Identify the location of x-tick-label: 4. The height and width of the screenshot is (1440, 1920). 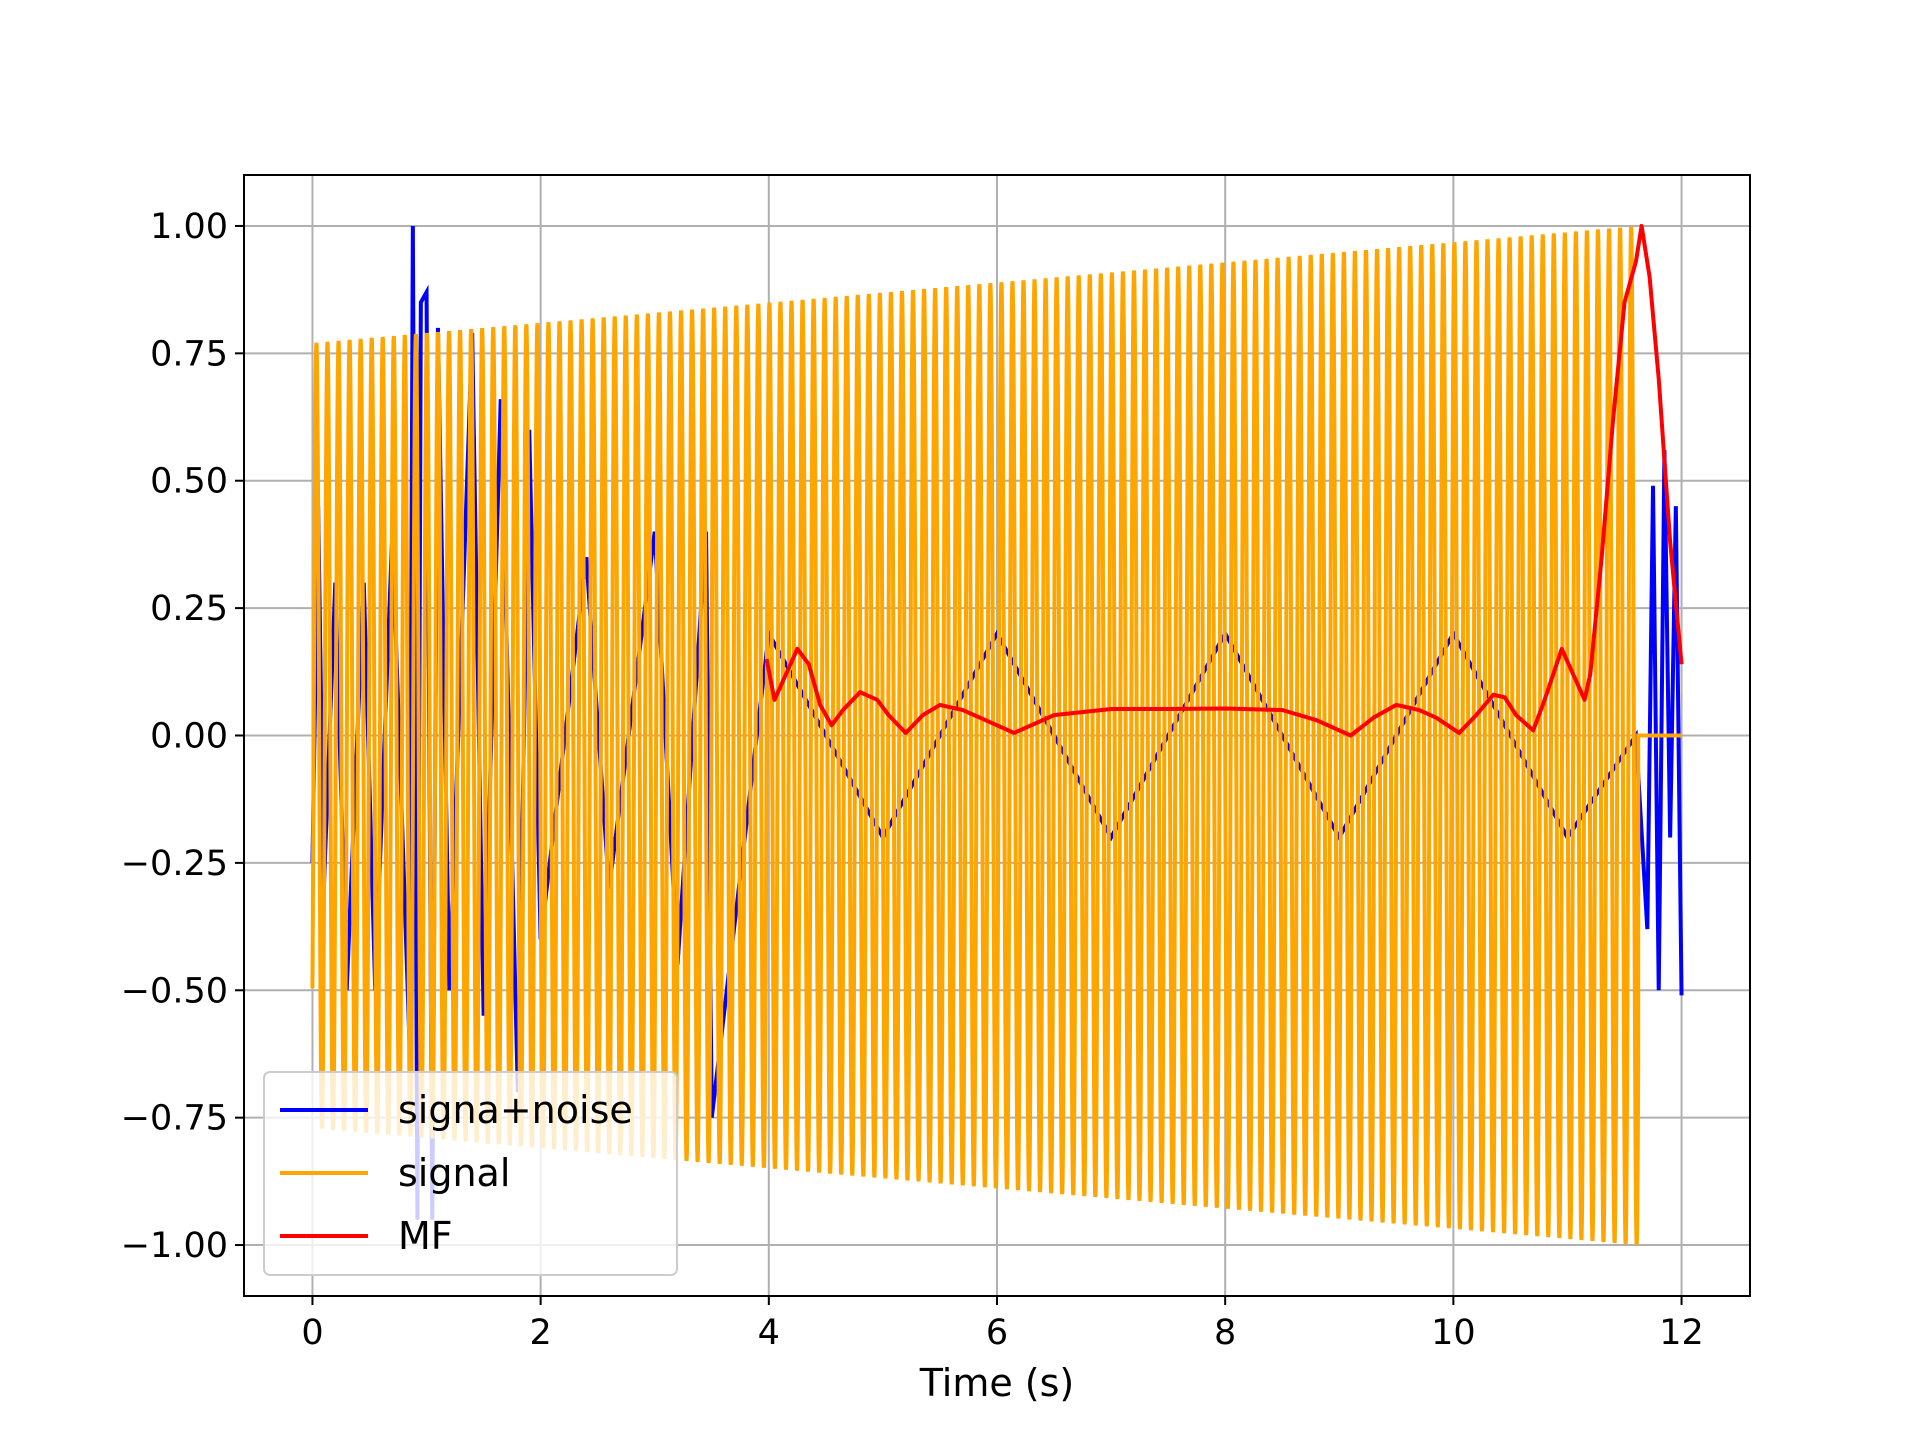
(769, 1333).